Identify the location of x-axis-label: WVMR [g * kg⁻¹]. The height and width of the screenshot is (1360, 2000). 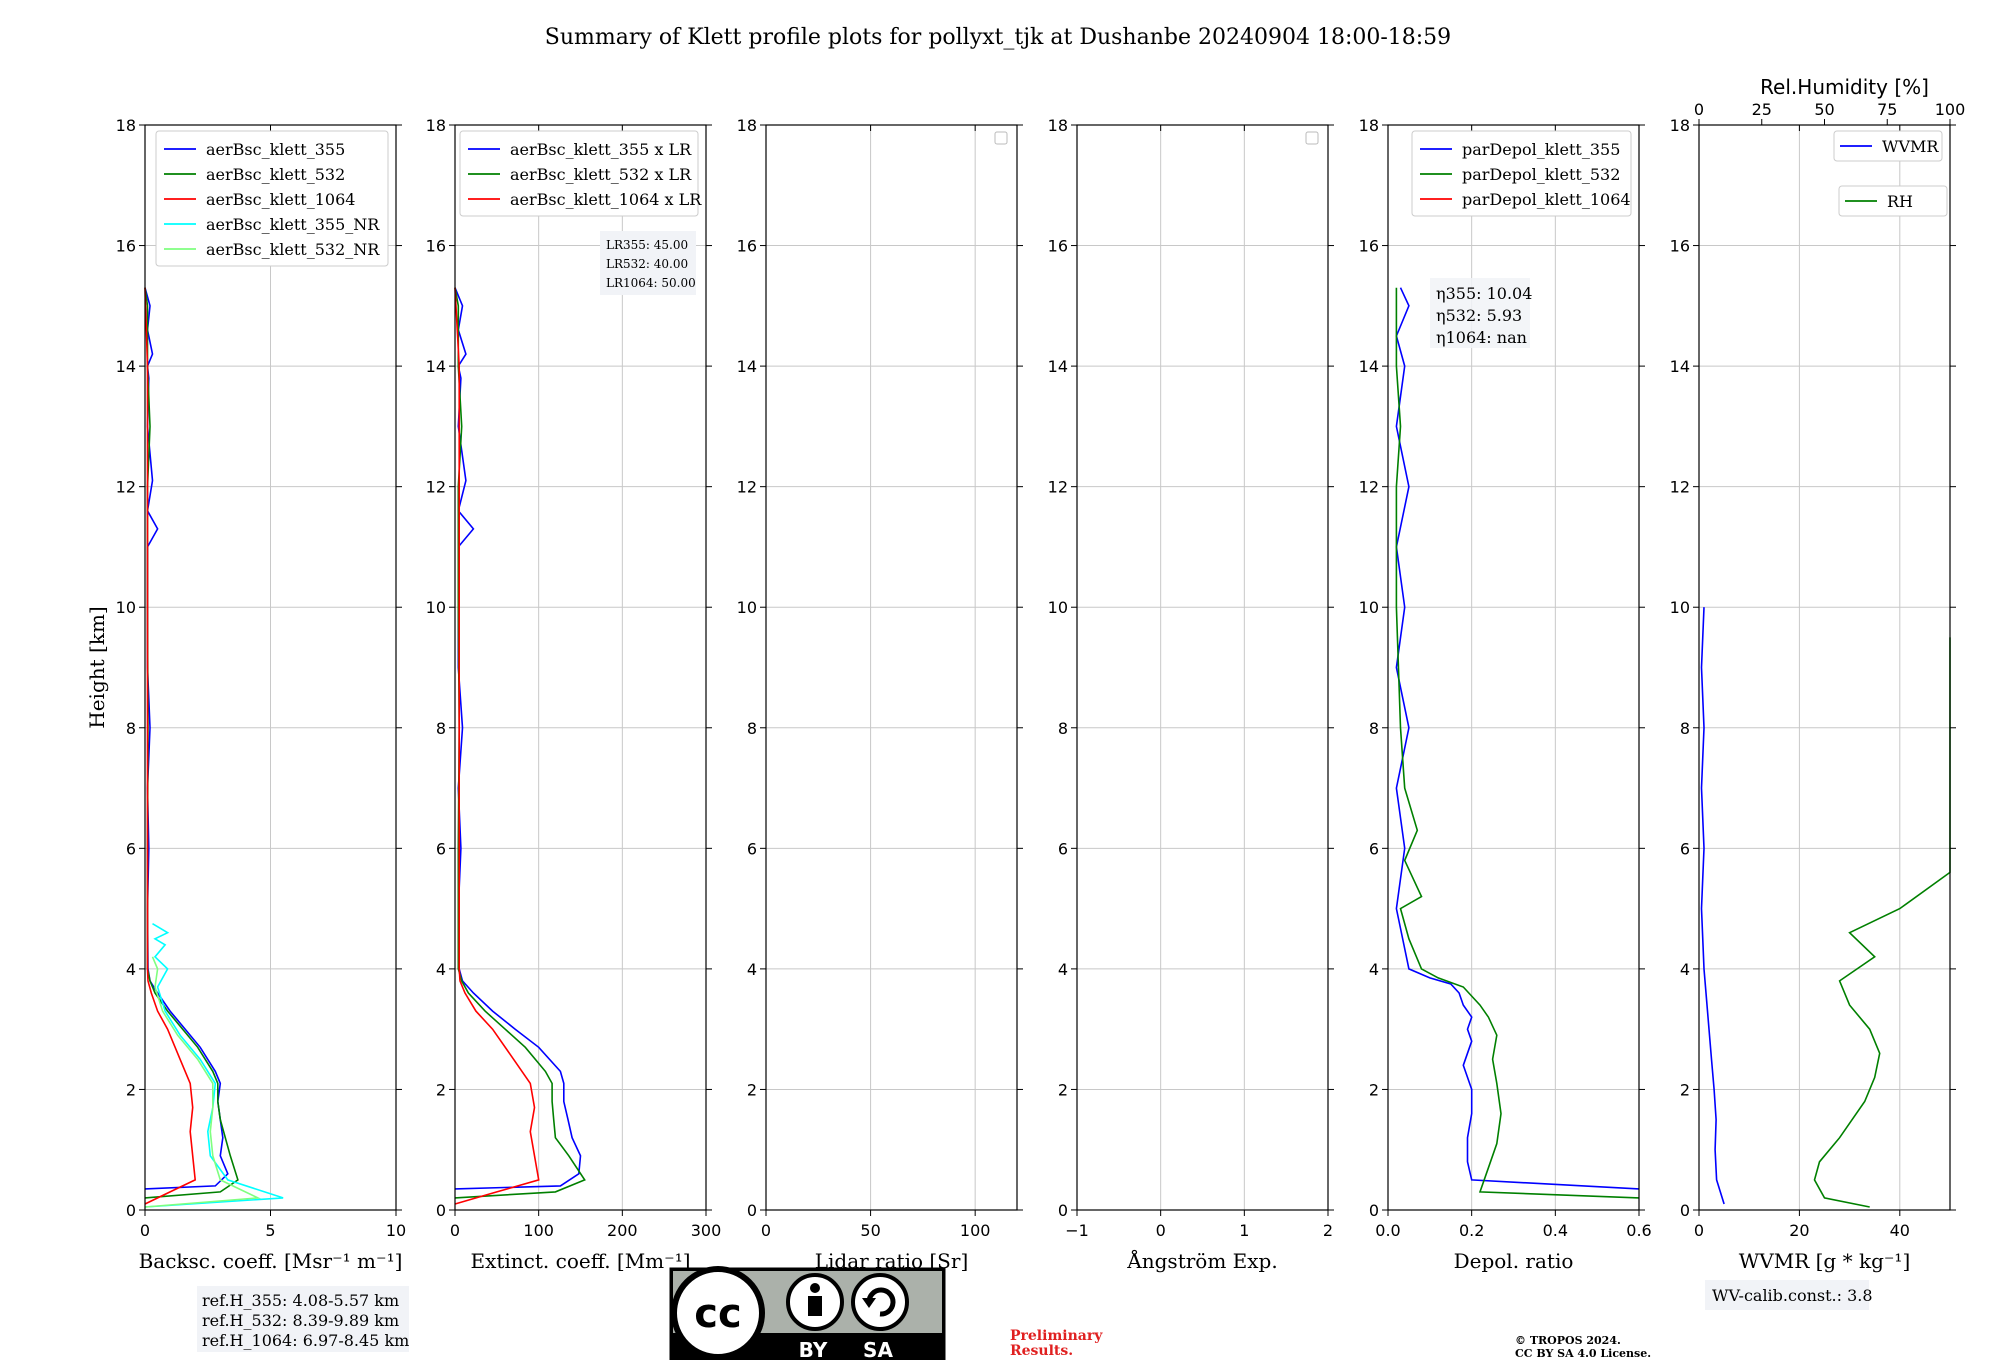
(1825, 1261).